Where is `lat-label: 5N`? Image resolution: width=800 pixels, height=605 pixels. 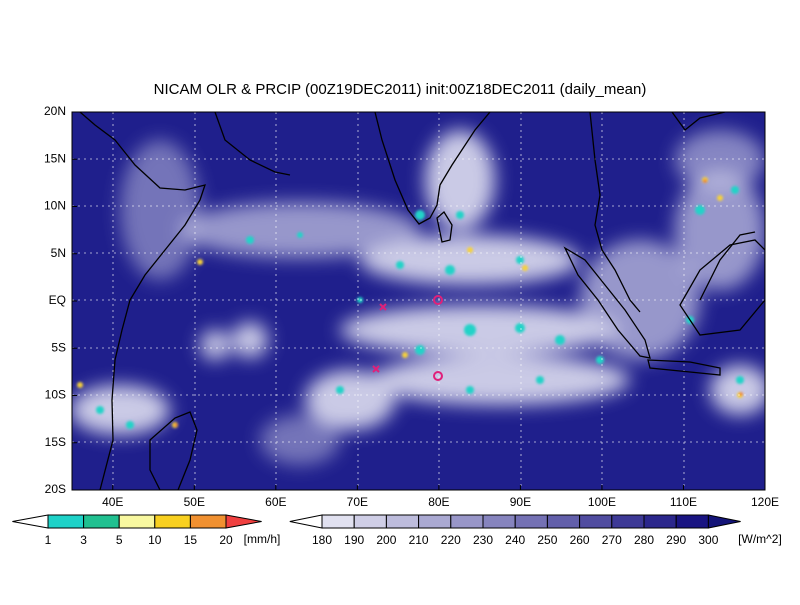 lat-label: 5N is located at coordinates (58, 253).